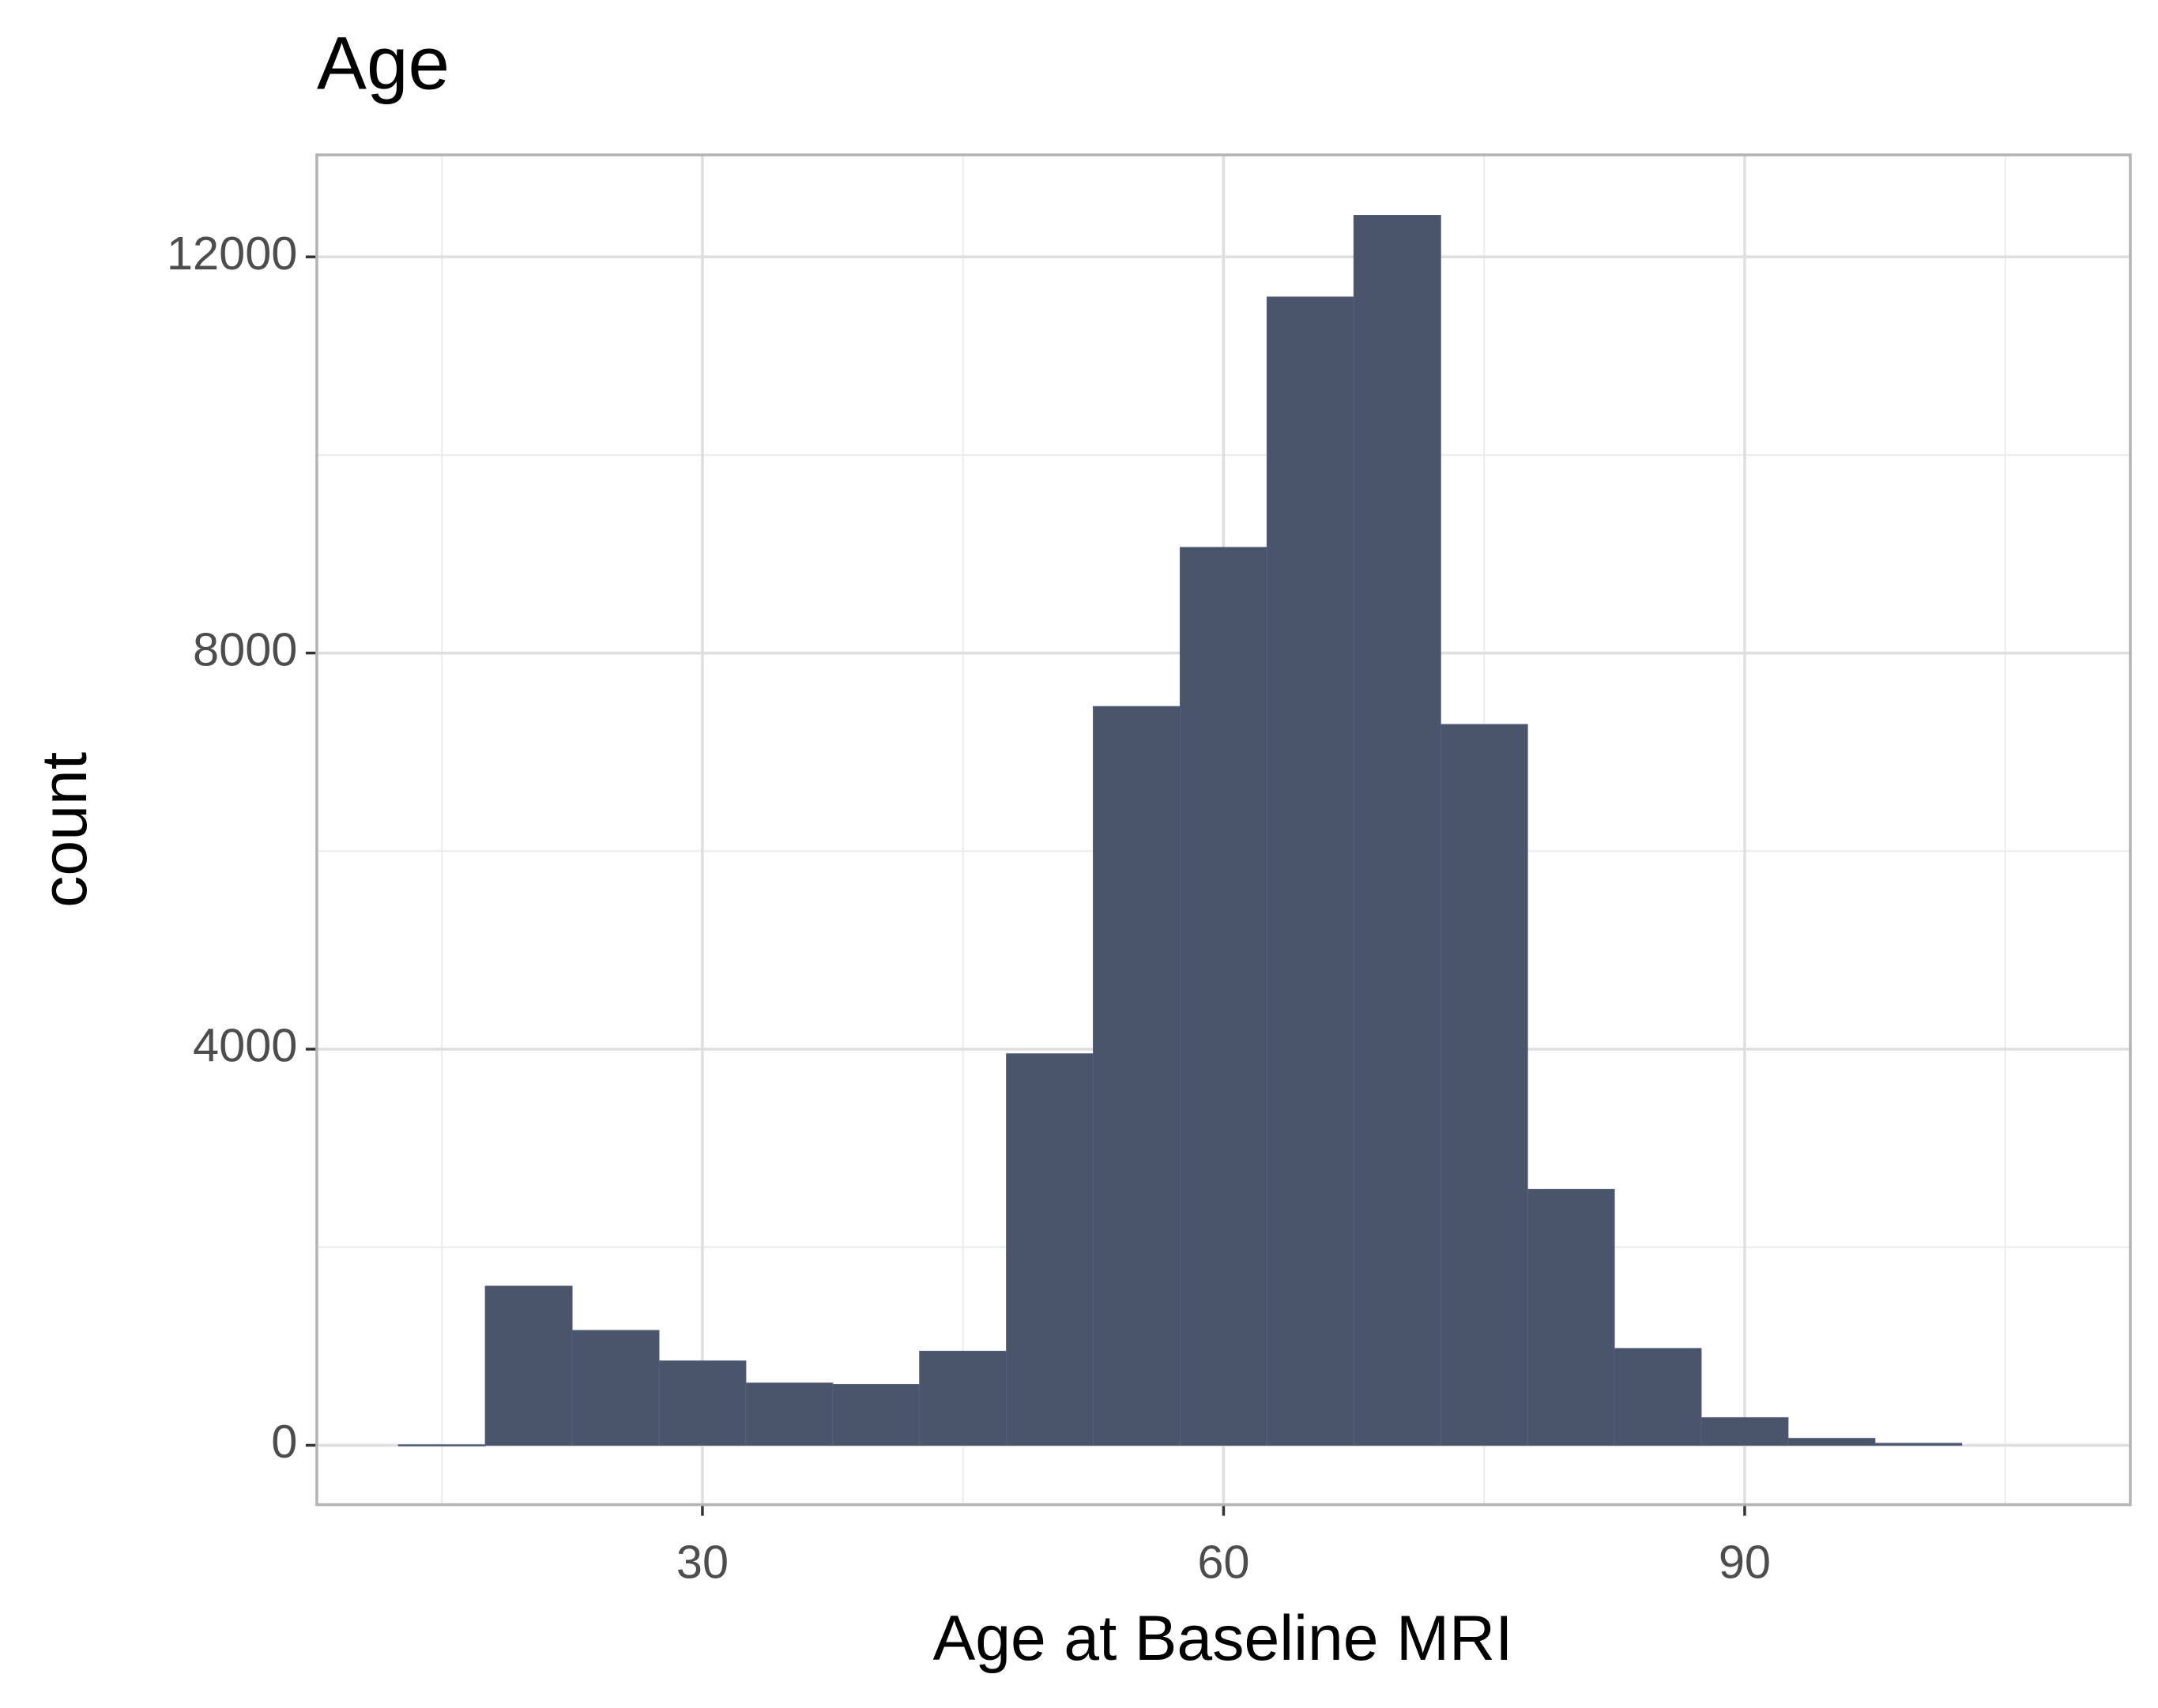 This screenshot has height=1708, width=2158. What do you see at coordinates (1223, 1561) in the screenshot?
I see `x-tick-label: 60` at bounding box center [1223, 1561].